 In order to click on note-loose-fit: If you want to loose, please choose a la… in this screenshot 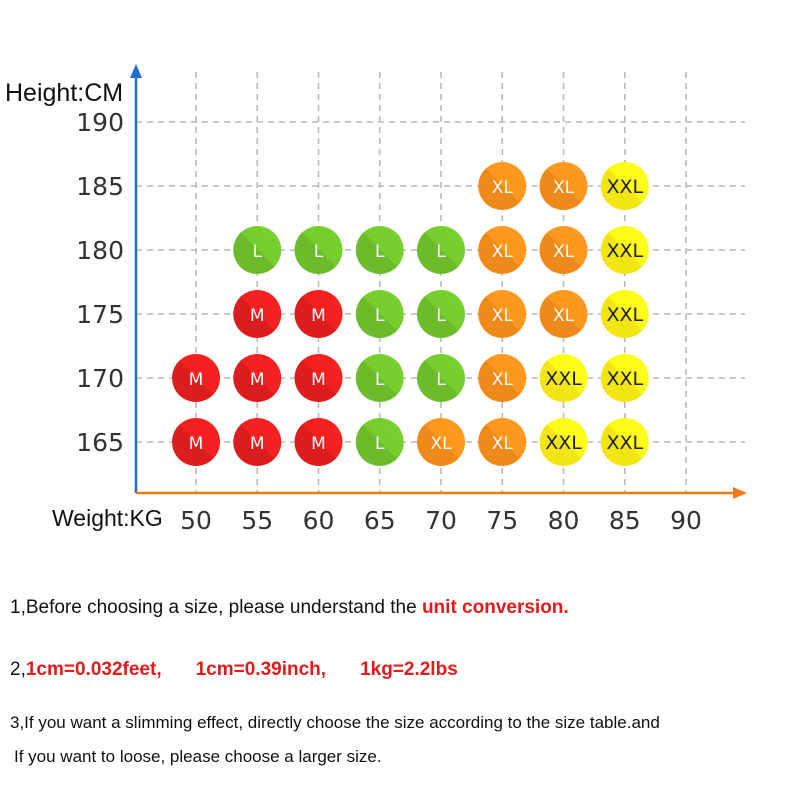, I will do `click(198, 756)`.